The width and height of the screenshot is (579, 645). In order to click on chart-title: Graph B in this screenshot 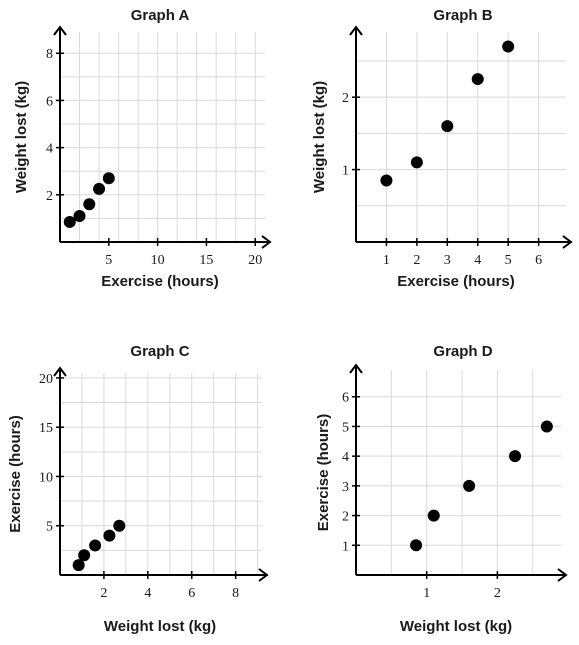, I will do `click(462, 15)`.